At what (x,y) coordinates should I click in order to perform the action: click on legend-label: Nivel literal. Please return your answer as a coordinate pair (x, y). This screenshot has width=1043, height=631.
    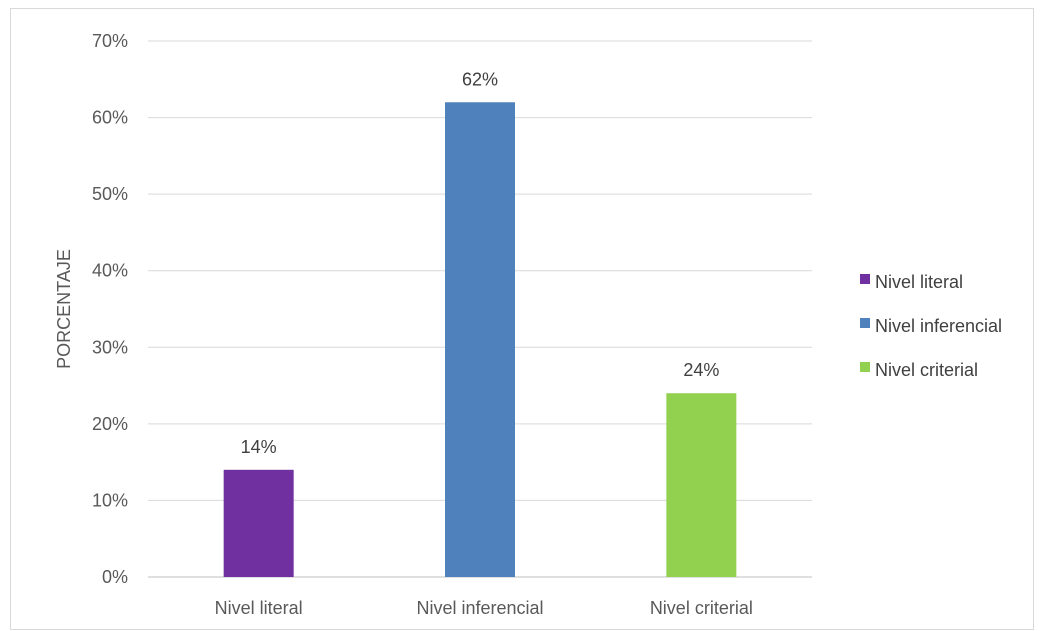
    Looking at the image, I should click on (919, 282).